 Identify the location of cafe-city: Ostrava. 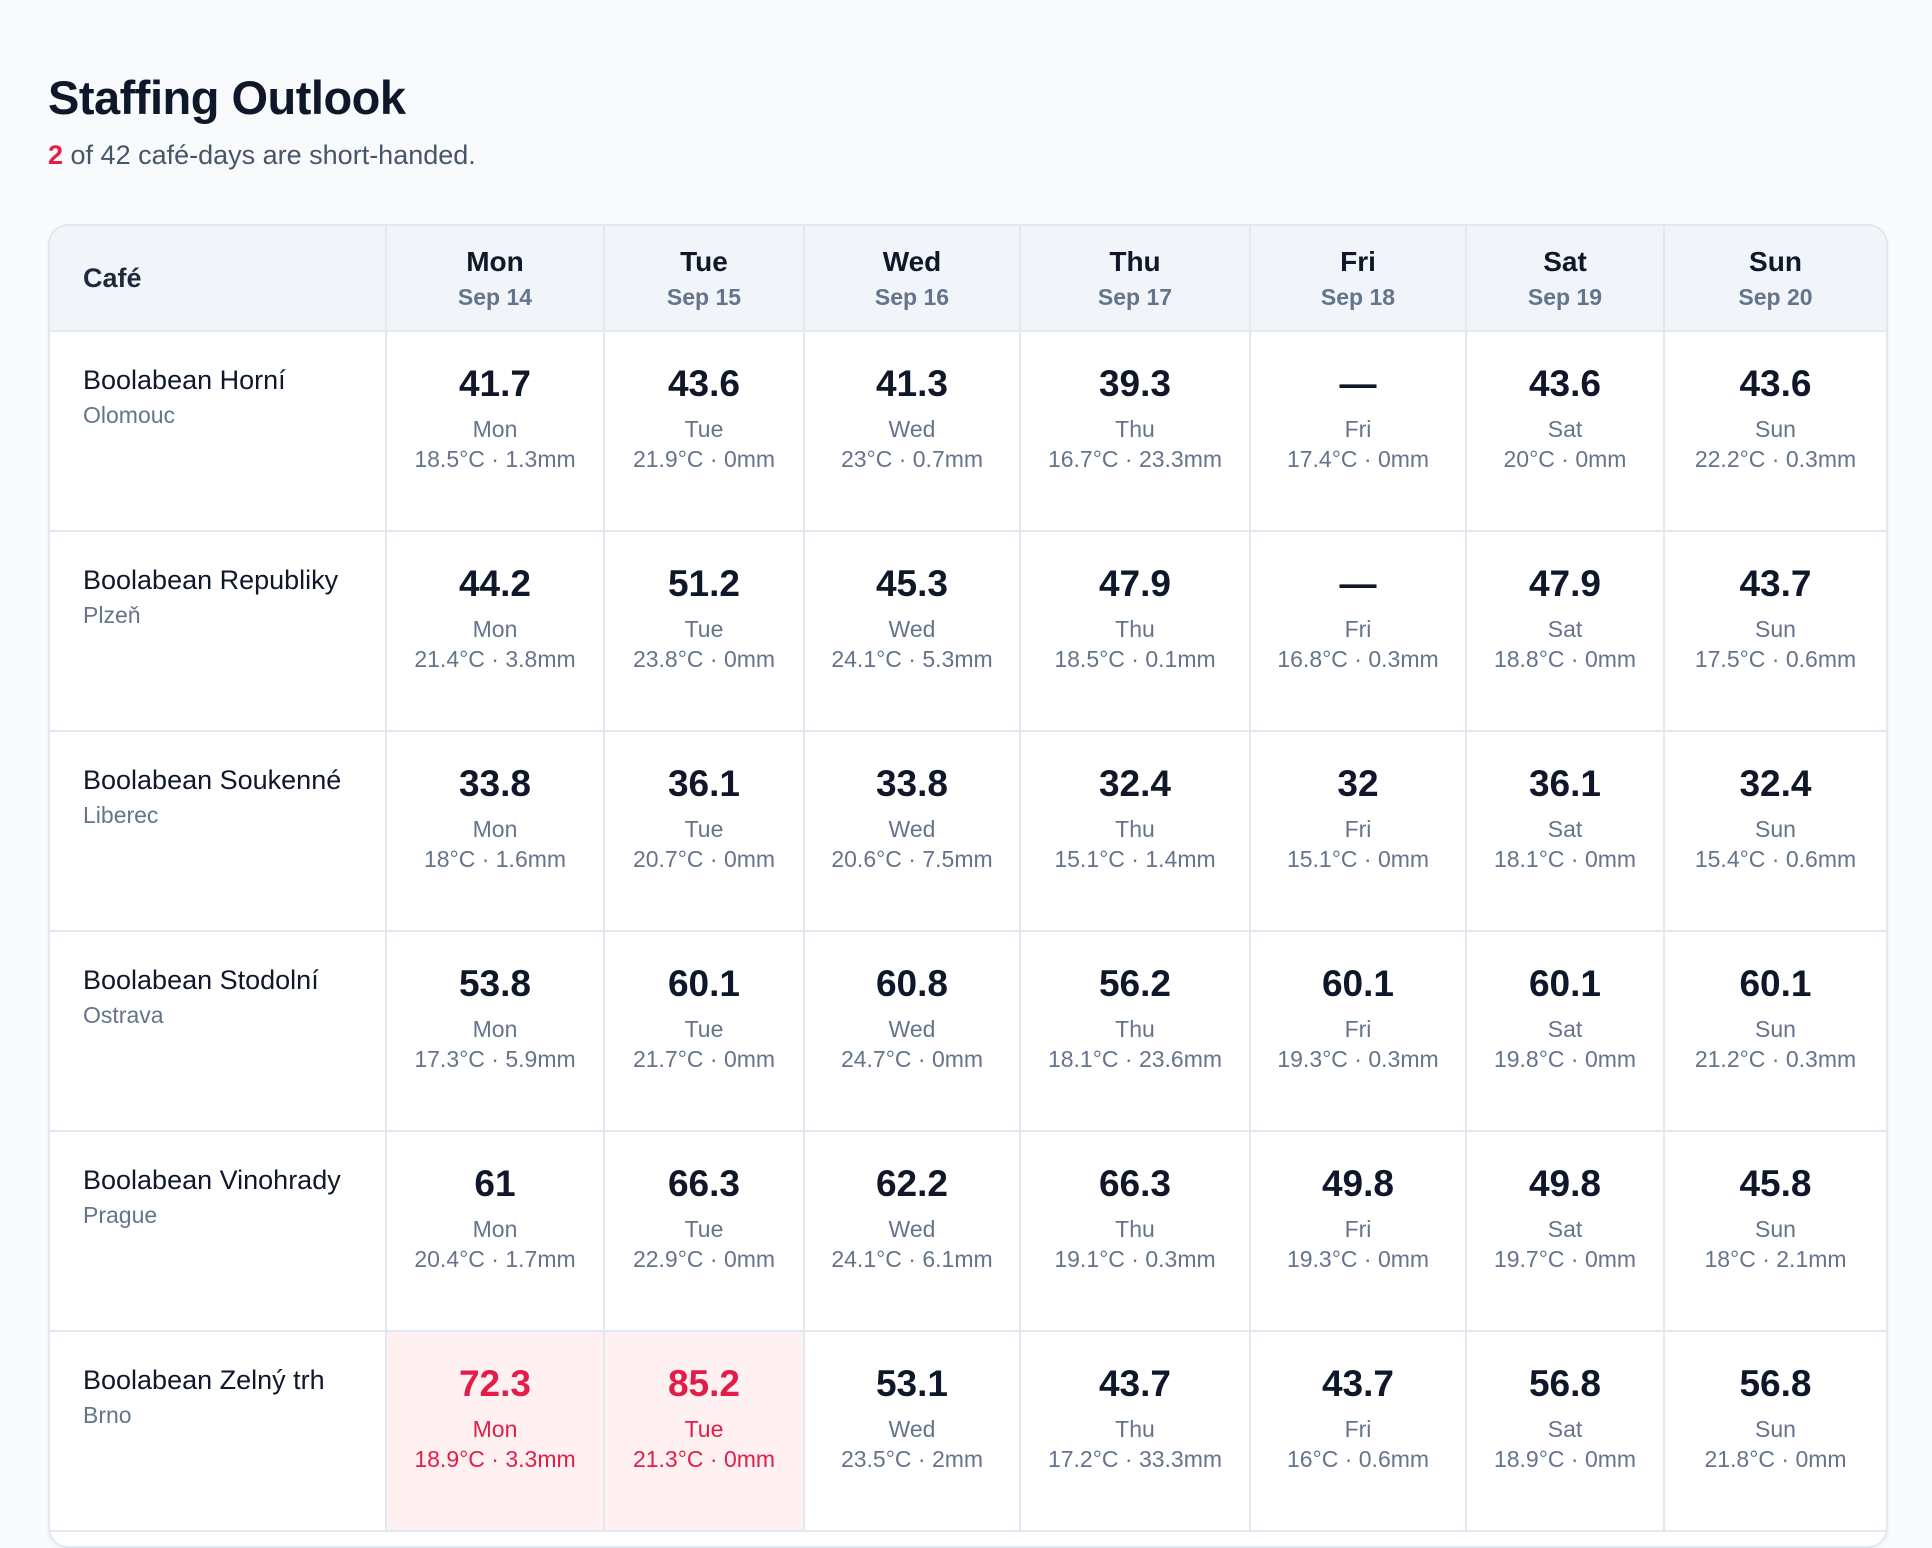
(123, 1015).